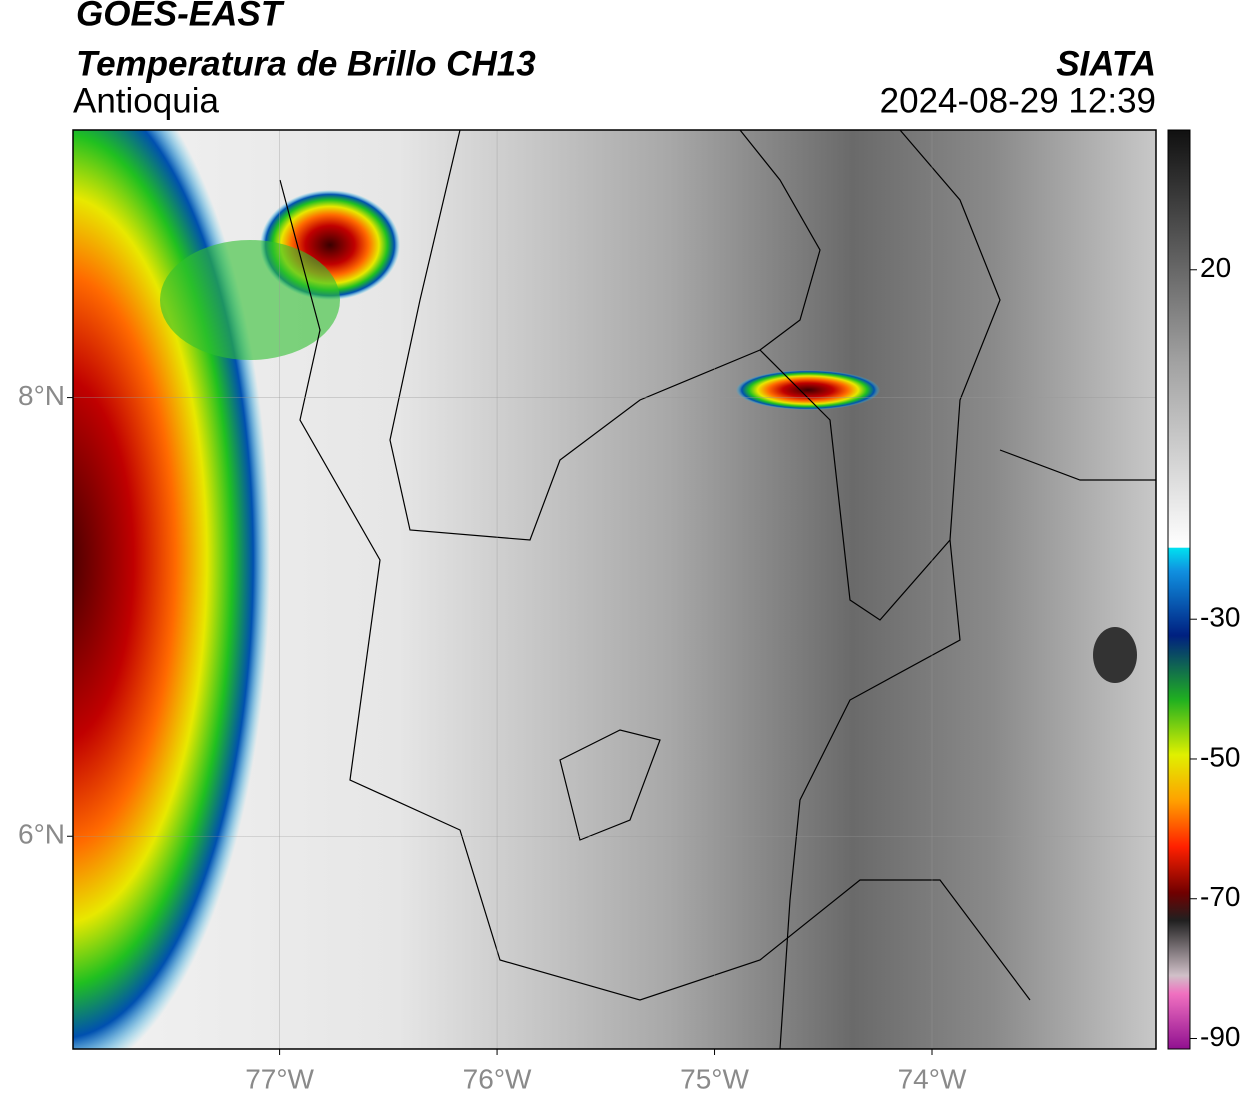  I want to click on colorbar-tick-label: -30, so click(1220, 617).